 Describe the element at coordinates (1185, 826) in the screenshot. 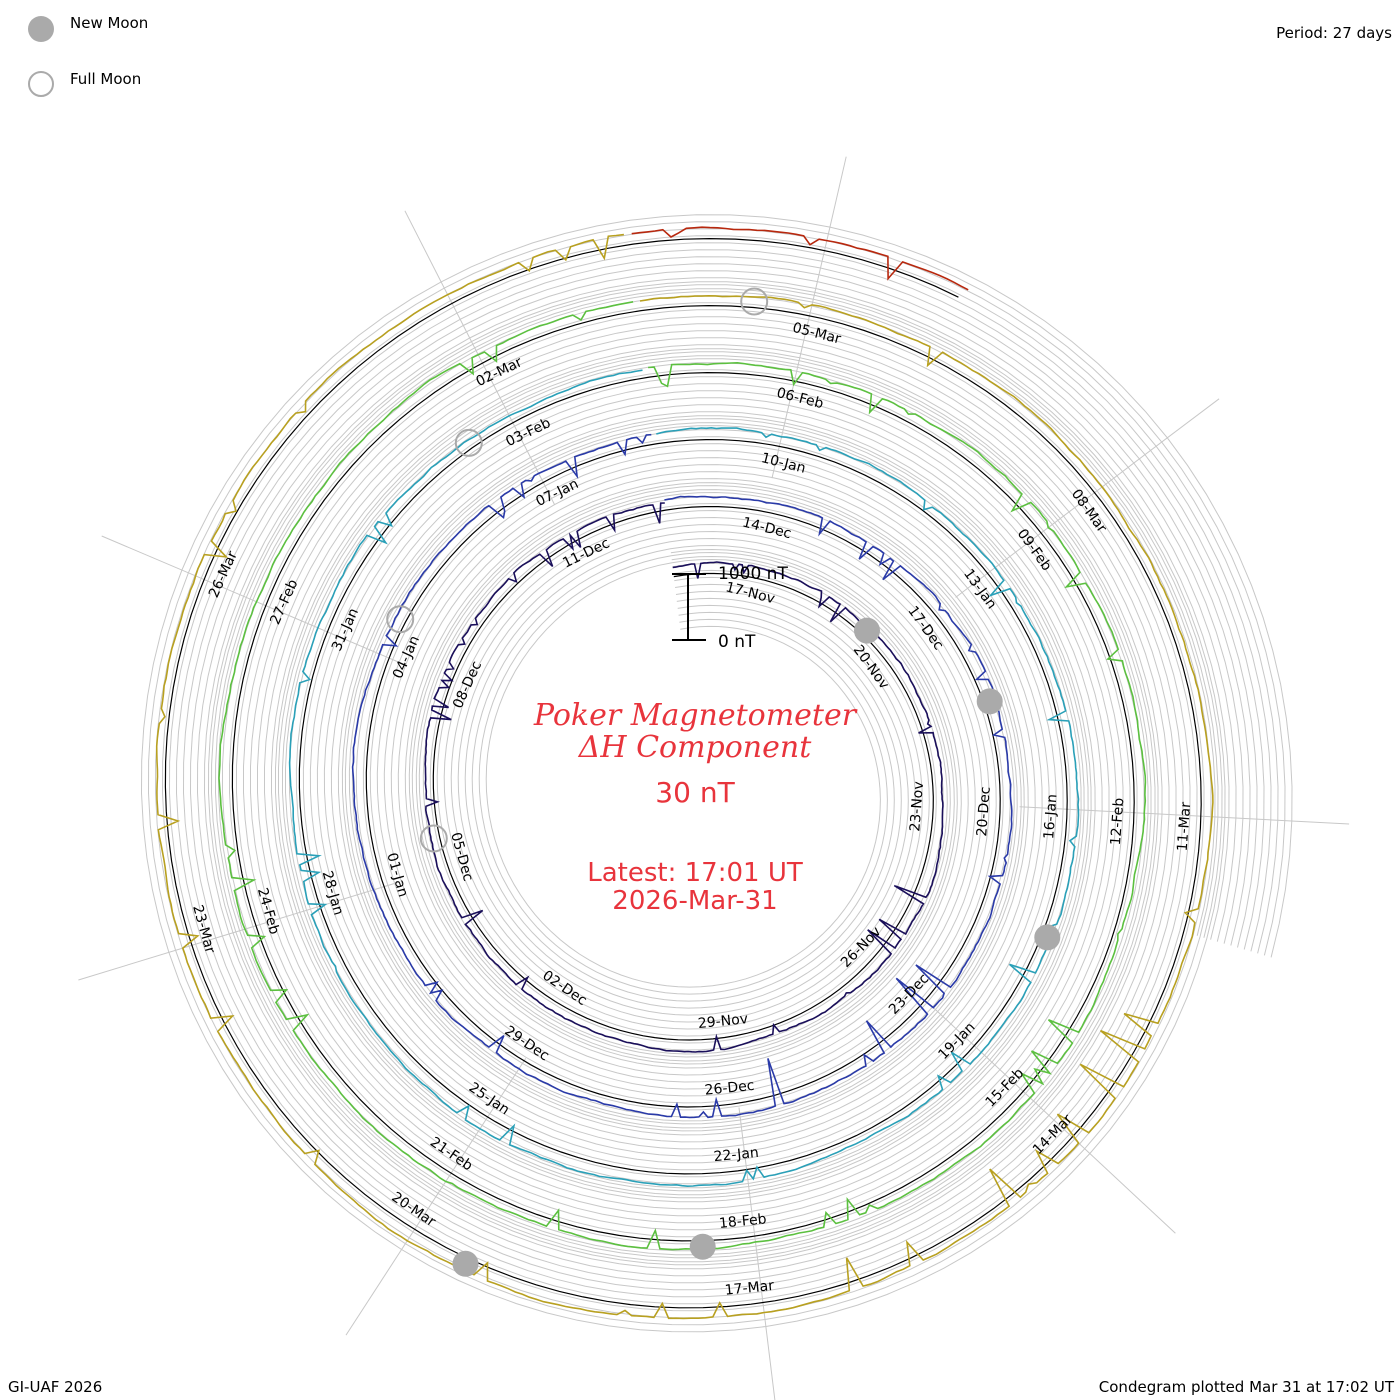

I see `date-label: 11-Mar` at that location.